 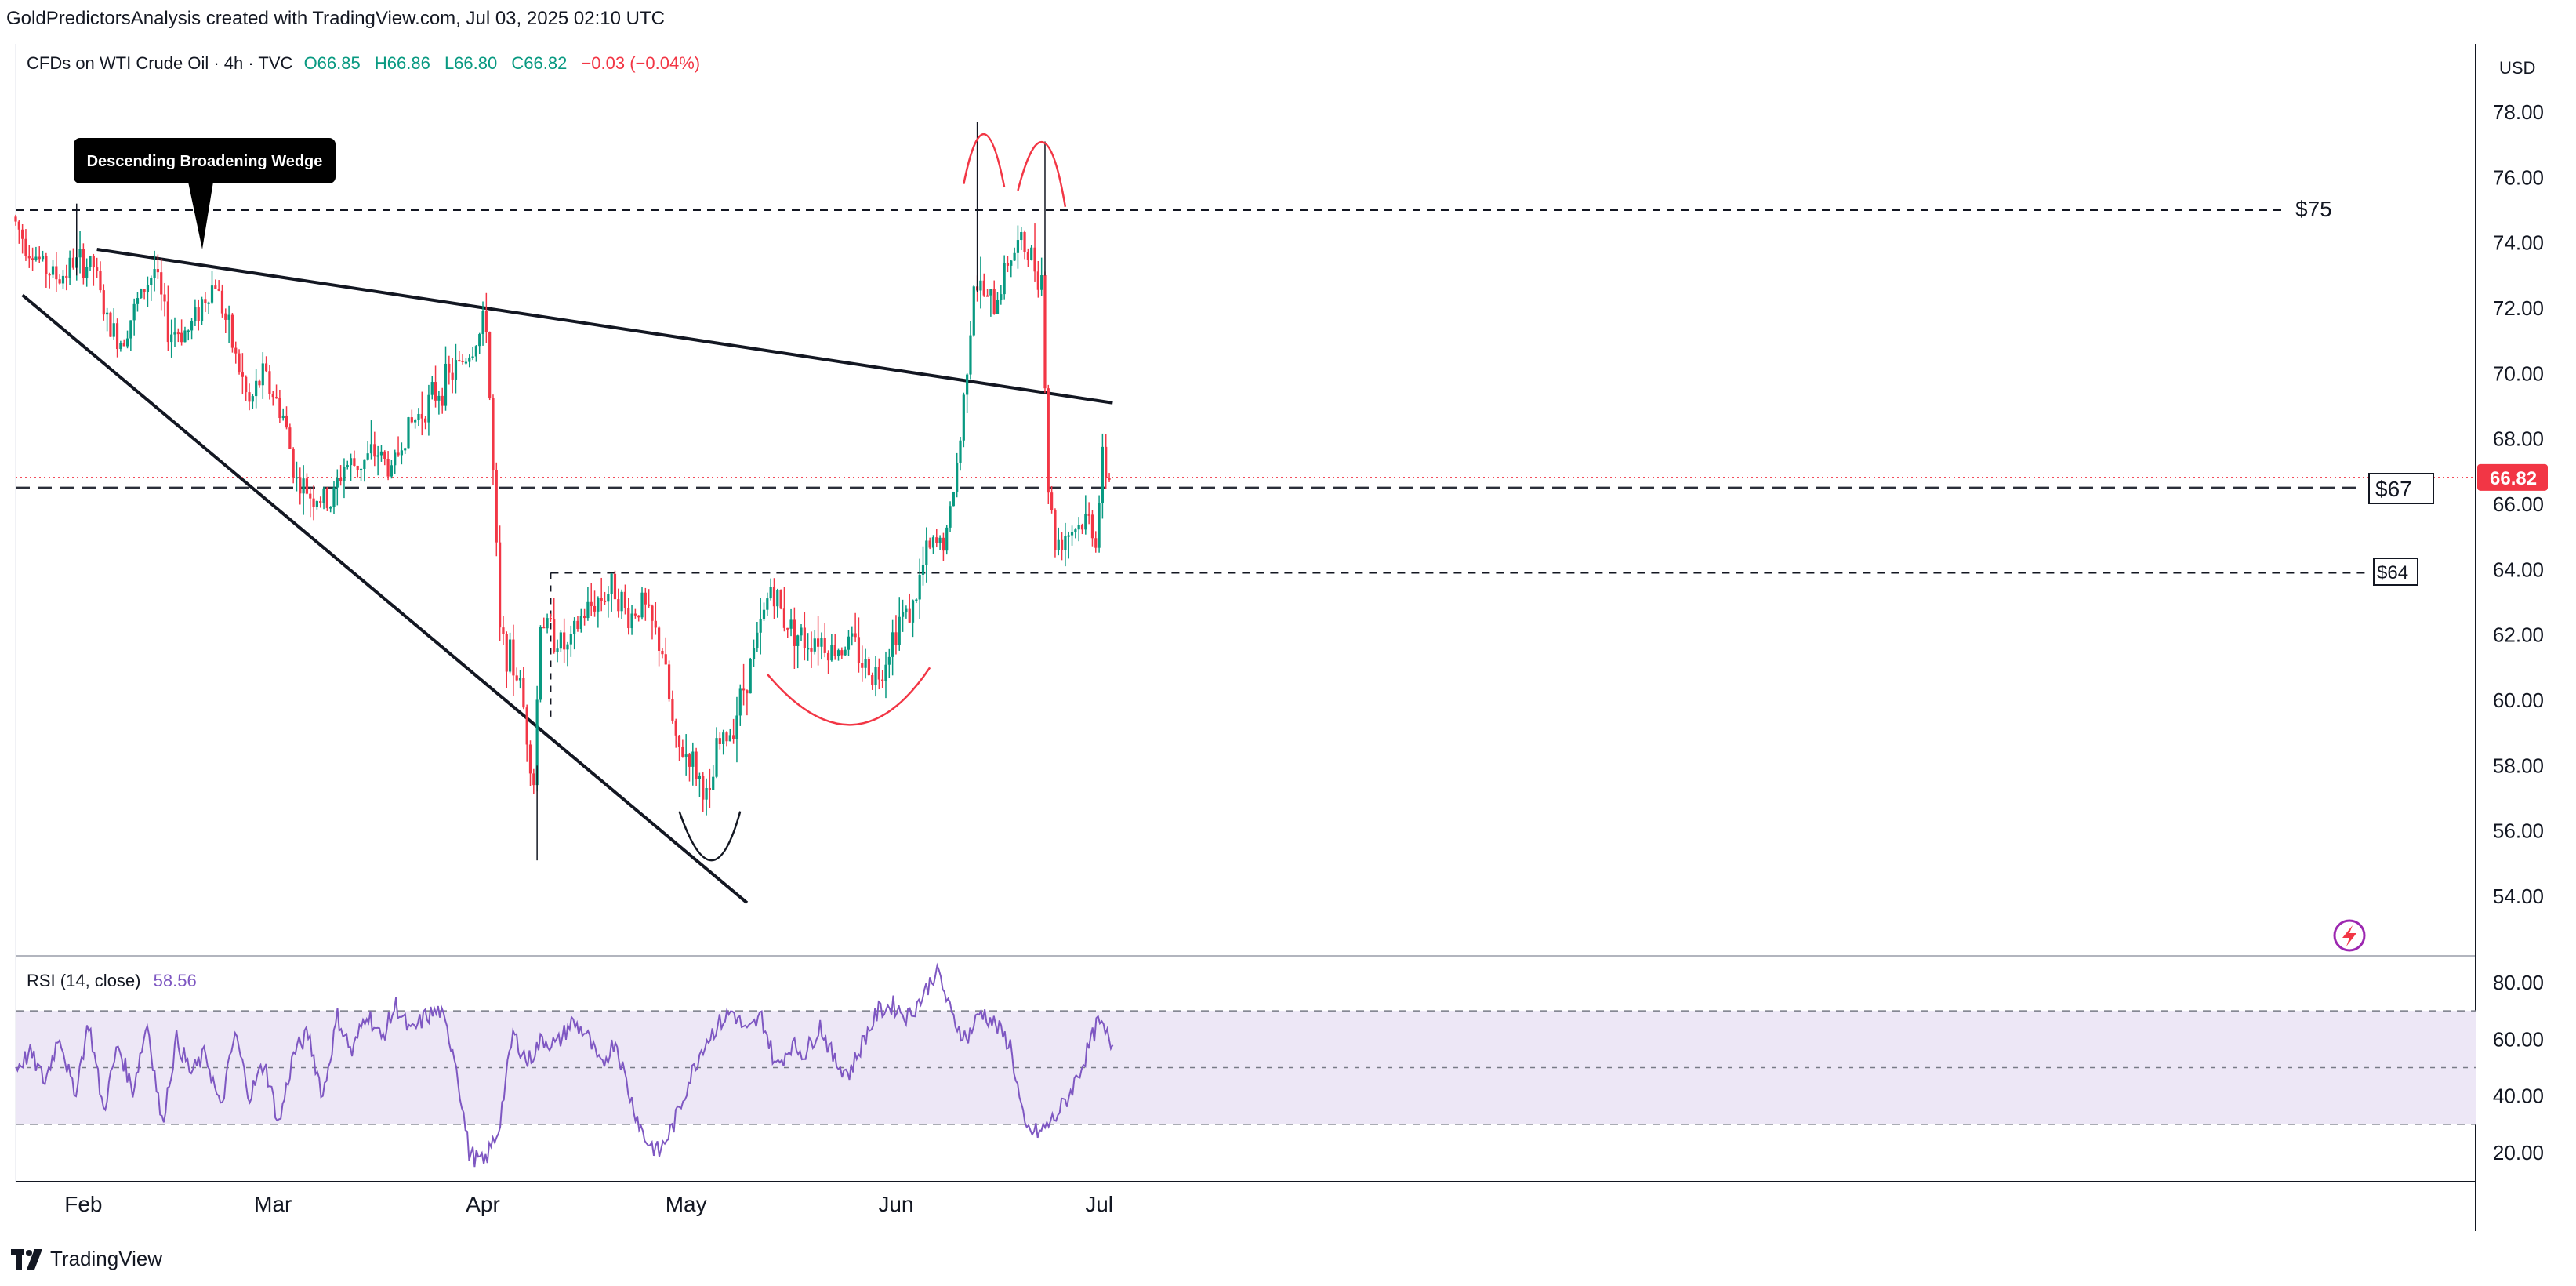 I want to click on price-tick-label: 64.00, so click(x=2518, y=569).